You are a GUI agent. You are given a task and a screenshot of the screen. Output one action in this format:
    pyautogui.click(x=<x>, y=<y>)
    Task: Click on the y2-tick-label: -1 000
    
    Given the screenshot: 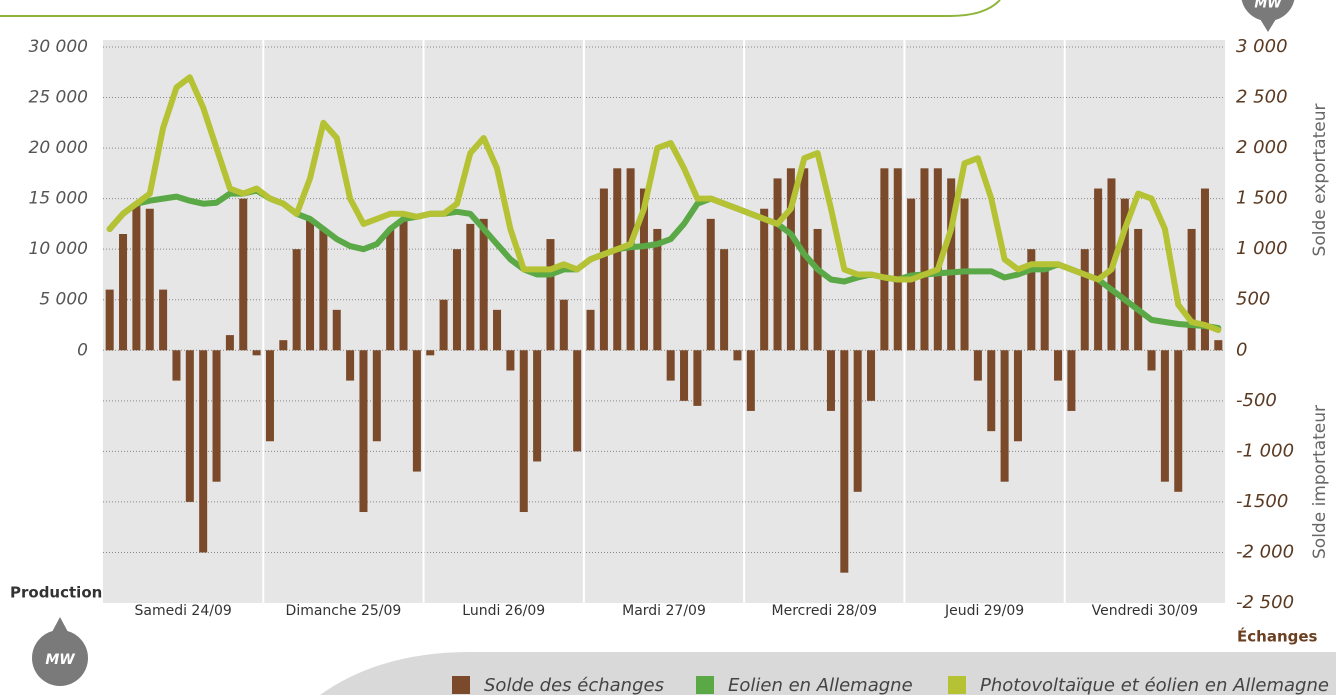 What is the action you would take?
    pyautogui.click(x=1265, y=450)
    